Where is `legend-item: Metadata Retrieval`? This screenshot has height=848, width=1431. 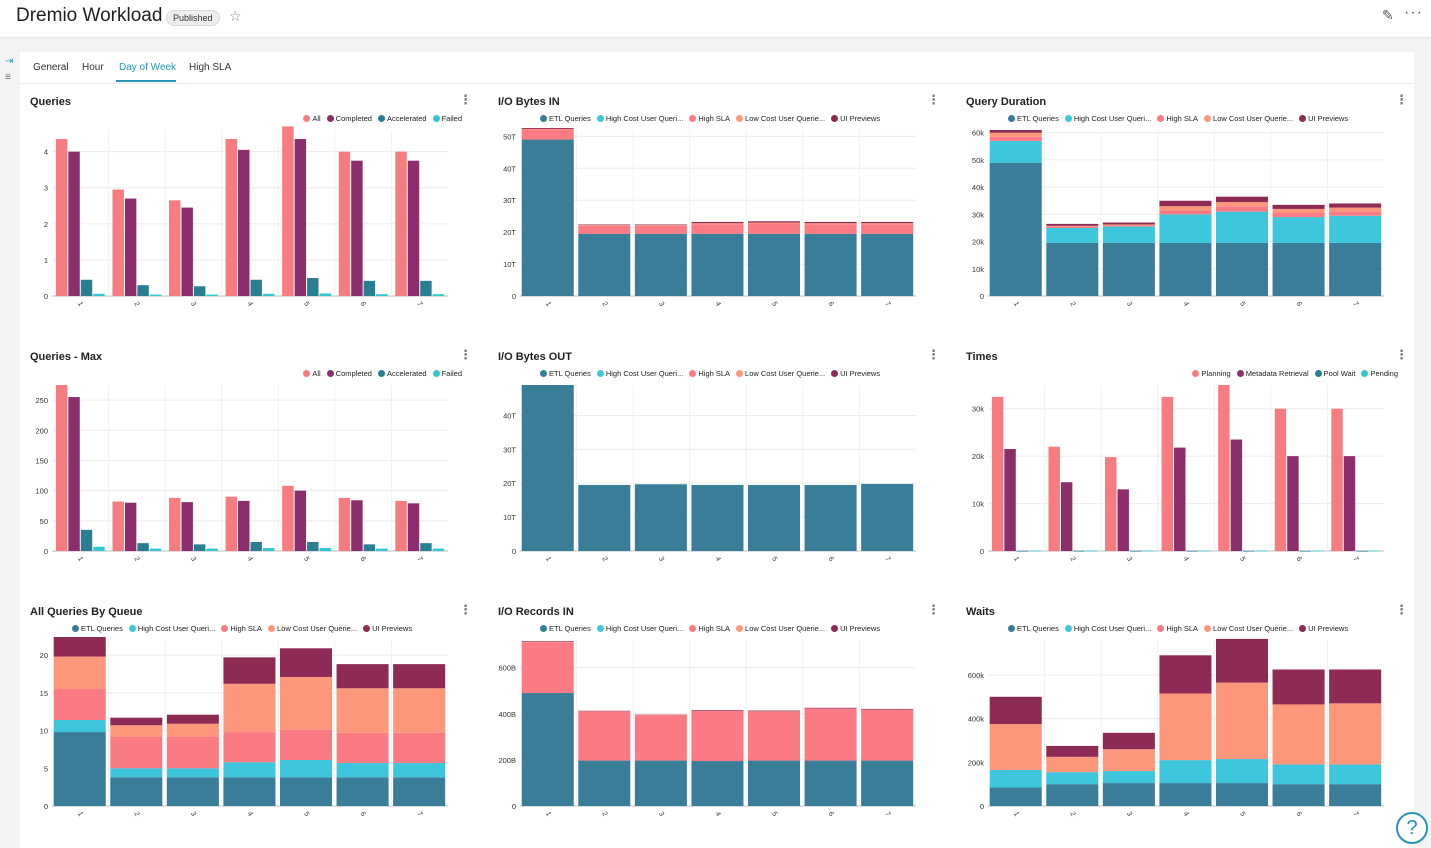 legend-item: Metadata Retrieval is located at coordinates (1272, 373).